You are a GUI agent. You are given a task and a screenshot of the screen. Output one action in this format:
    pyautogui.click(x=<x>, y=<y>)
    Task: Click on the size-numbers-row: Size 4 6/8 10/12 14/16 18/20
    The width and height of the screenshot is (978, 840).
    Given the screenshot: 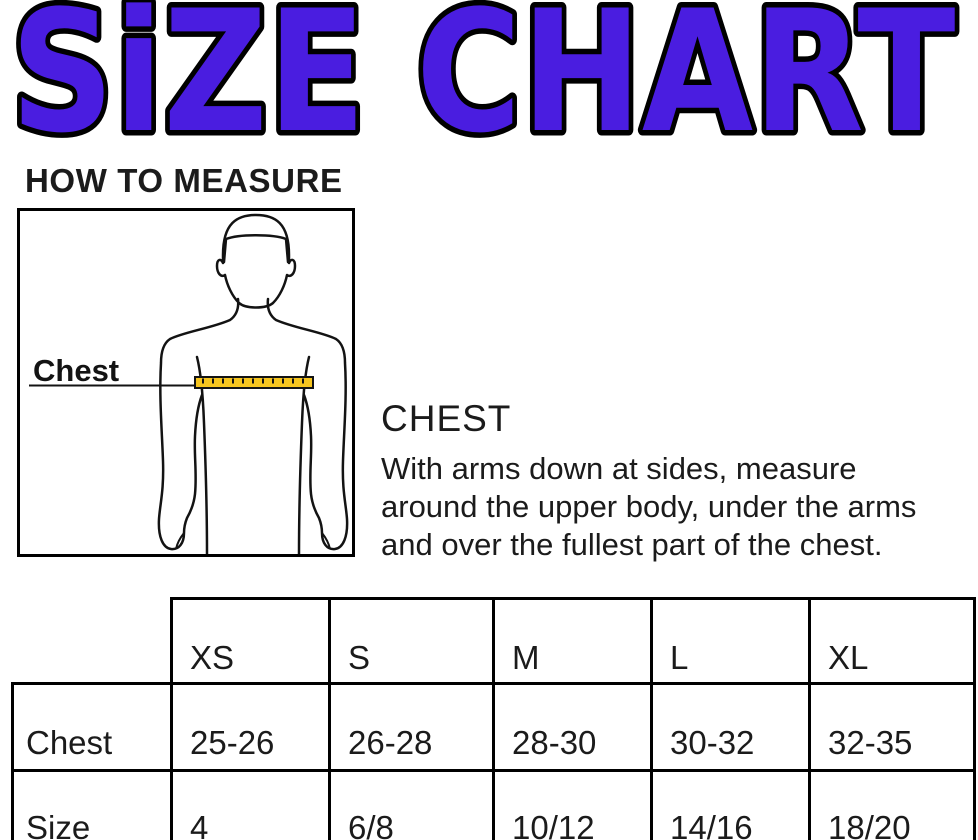 What is the action you would take?
    pyautogui.click(x=493, y=804)
    